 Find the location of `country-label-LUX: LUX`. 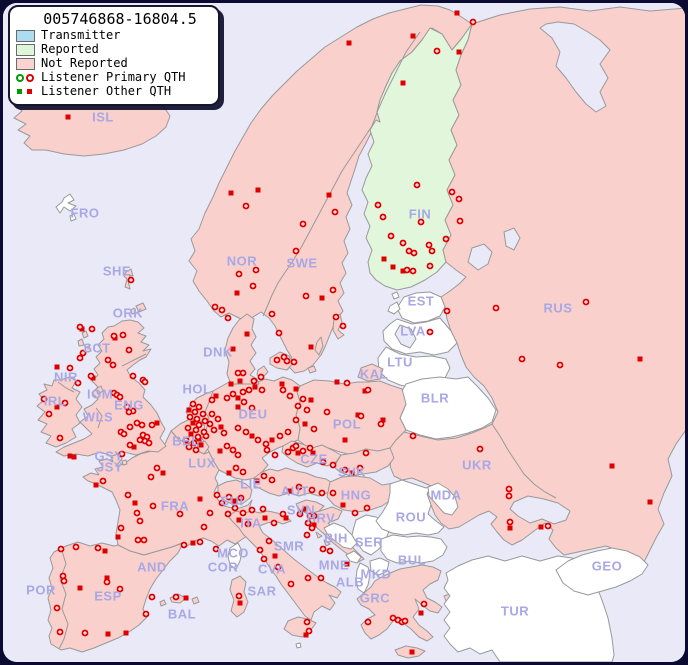

country-label-LUX: LUX is located at coordinates (202, 463).